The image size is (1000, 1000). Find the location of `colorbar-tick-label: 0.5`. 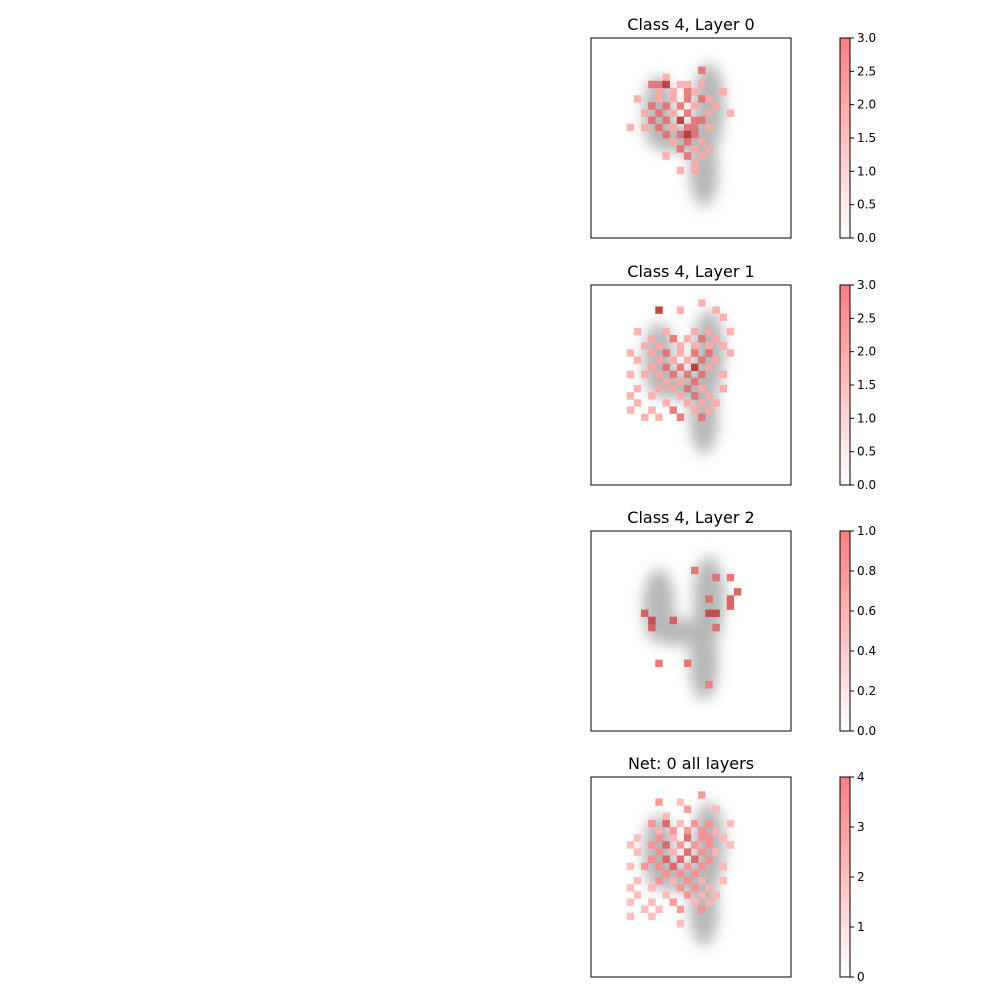

colorbar-tick-label: 0.5 is located at coordinates (866, 452).